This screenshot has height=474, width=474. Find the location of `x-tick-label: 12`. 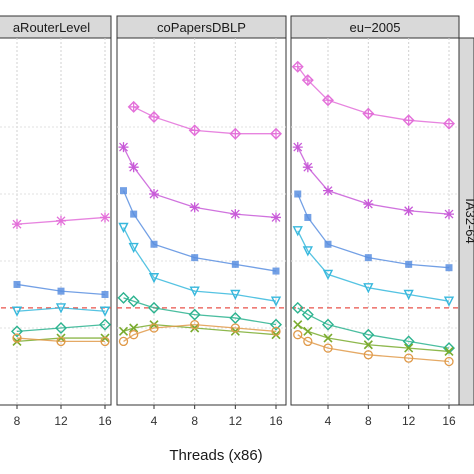

x-tick-label: 12 is located at coordinates (236, 421).